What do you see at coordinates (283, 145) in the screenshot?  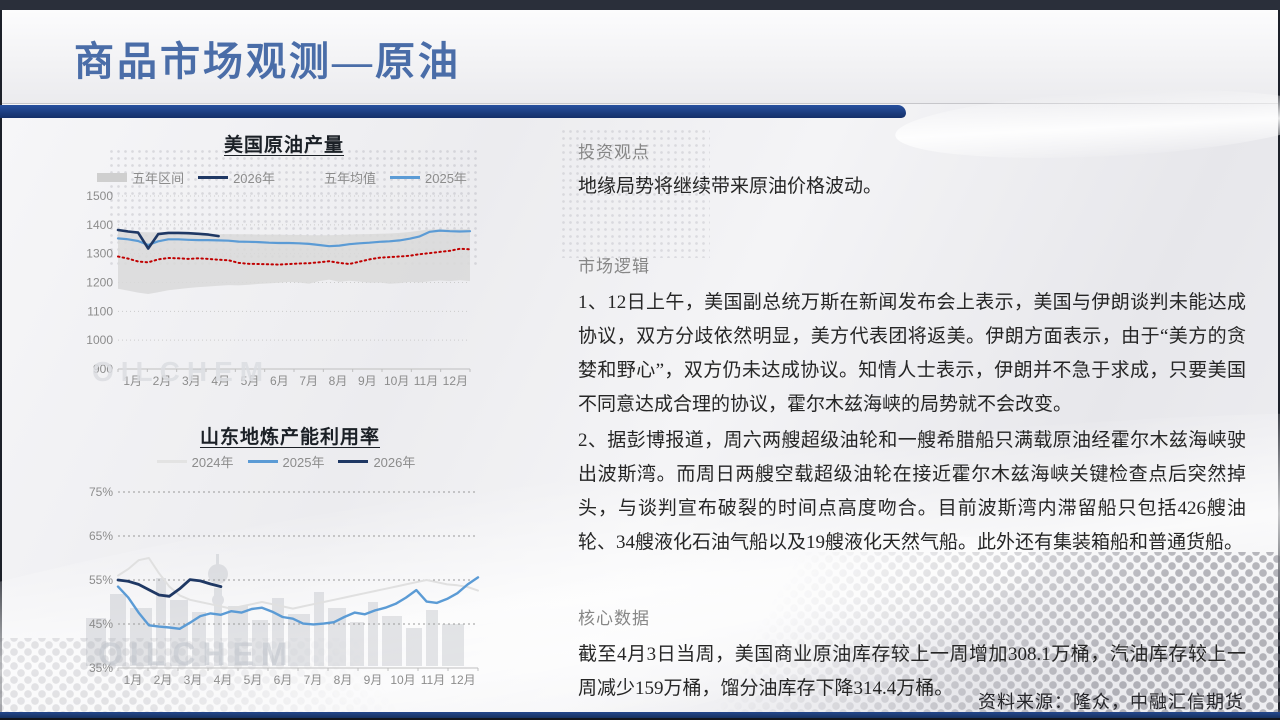 I see `chart1-title: 美国原油产量` at bounding box center [283, 145].